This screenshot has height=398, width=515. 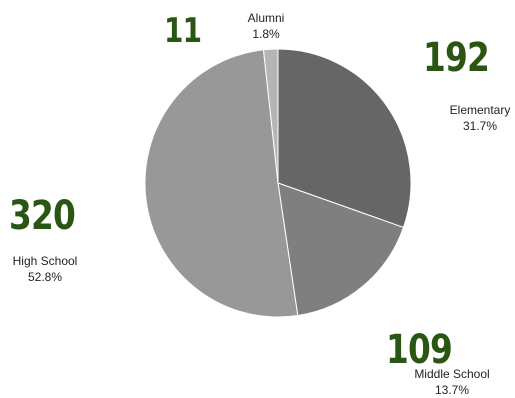 I want to click on slice-elementary, so click(x=344, y=138).